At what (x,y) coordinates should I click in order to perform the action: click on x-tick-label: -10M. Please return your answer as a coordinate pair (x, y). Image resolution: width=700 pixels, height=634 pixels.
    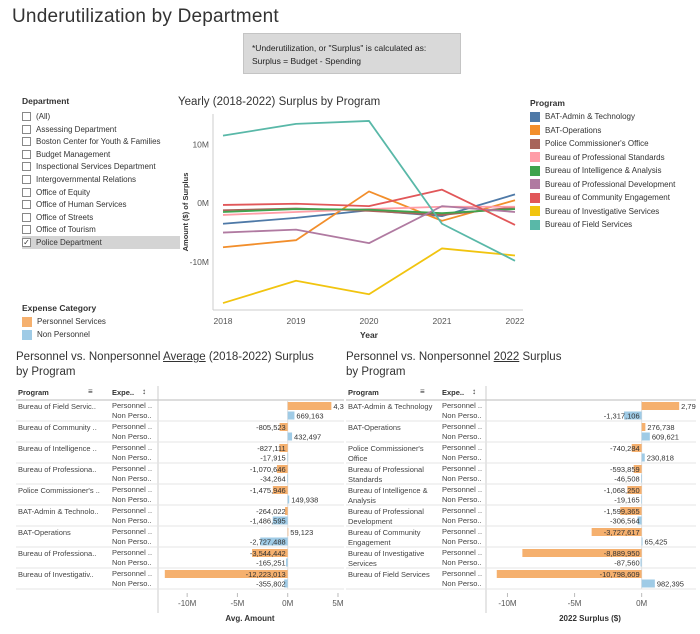
    Looking at the image, I should click on (507, 603).